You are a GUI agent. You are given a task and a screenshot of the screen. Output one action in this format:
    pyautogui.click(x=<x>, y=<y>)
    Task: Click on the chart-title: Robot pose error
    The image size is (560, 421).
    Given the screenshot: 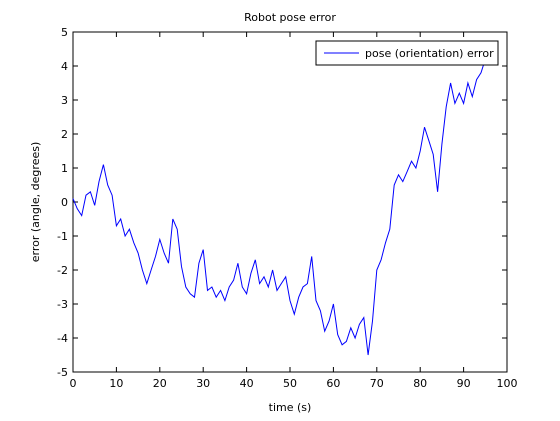 What is the action you would take?
    pyautogui.click(x=290, y=17)
    